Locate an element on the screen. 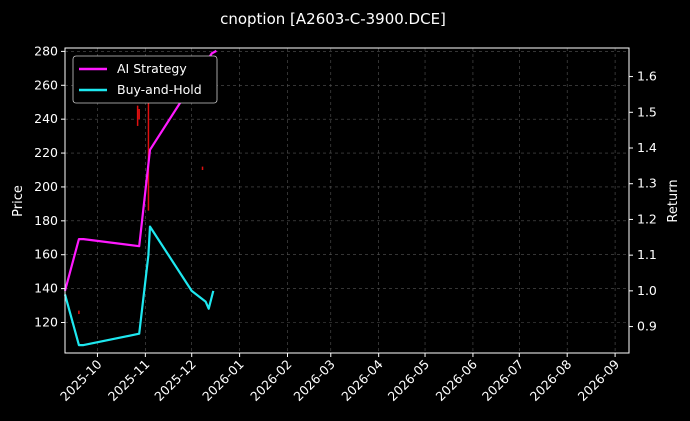 The height and width of the screenshot is (421, 690). series-line-ai-strategy is located at coordinates (140, 170).